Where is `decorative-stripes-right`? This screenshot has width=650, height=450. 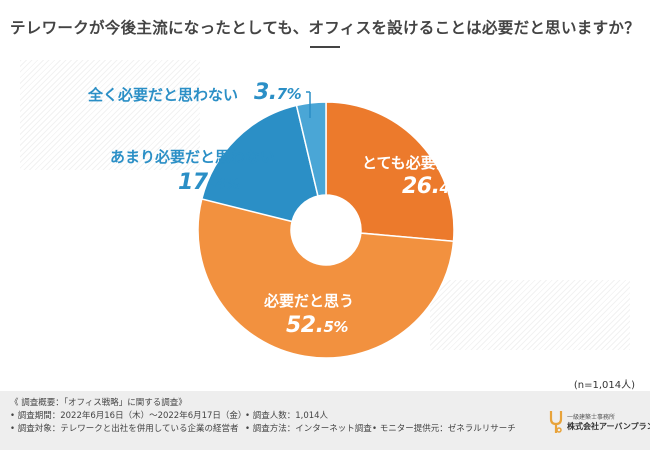 decorative-stripes-right is located at coordinates (530, 315).